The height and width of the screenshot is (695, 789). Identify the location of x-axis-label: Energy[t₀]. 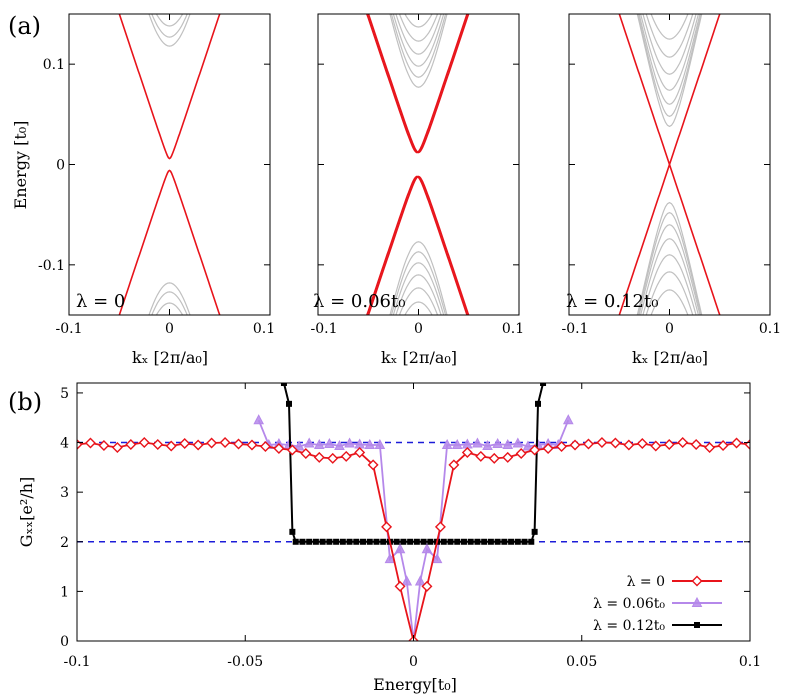
(415, 684).